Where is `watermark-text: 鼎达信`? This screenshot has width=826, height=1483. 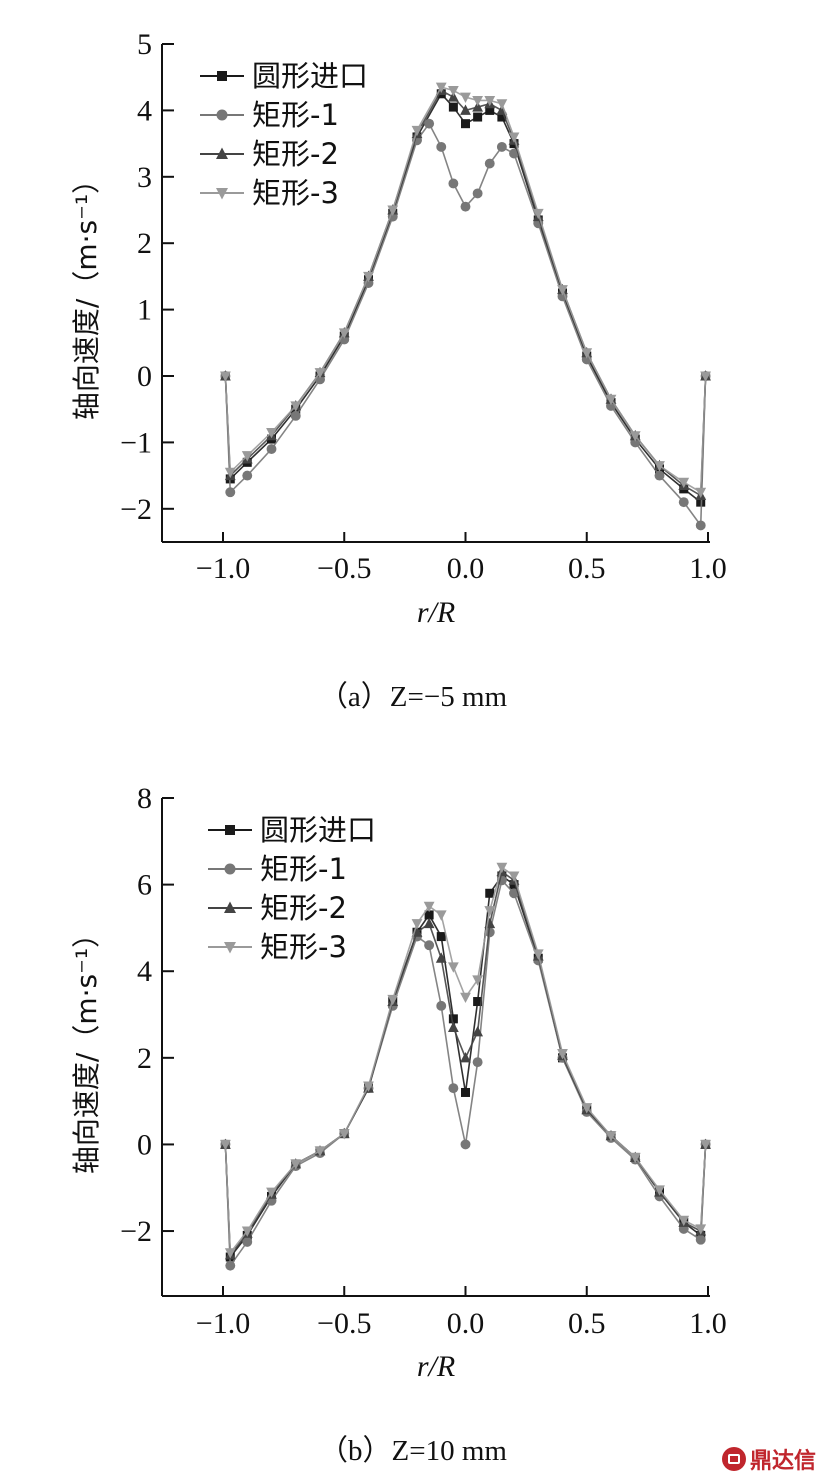 watermark-text: 鼎达信 is located at coordinates (782, 1461).